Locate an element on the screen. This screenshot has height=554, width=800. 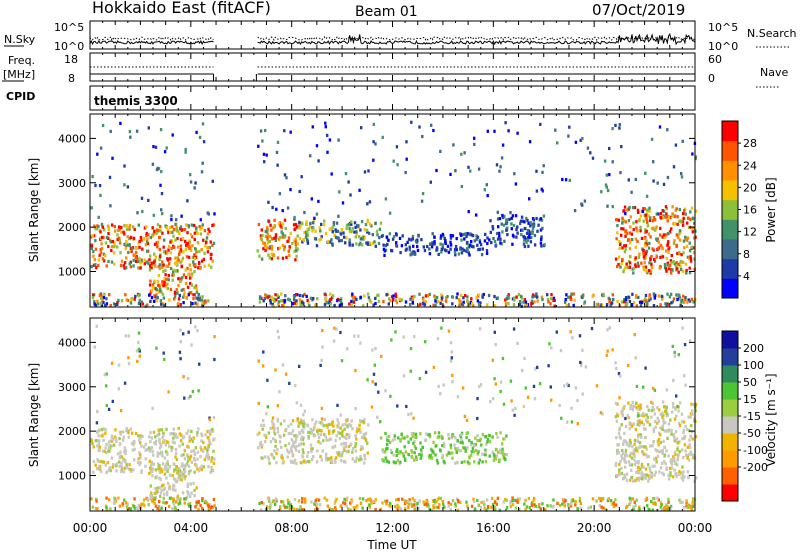
colorbar-tick-label: -15 is located at coordinates (752, 416).